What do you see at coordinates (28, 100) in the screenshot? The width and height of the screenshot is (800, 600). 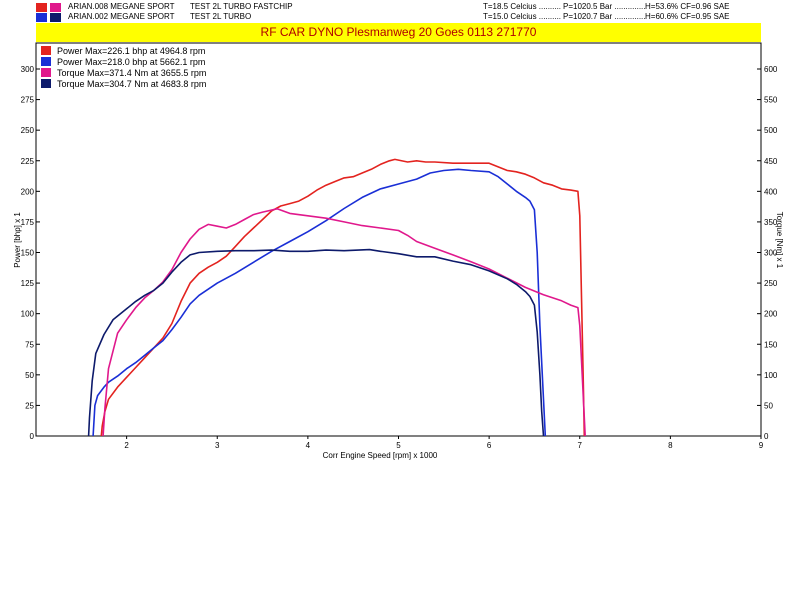 I see `y-left-tick-label: 275` at bounding box center [28, 100].